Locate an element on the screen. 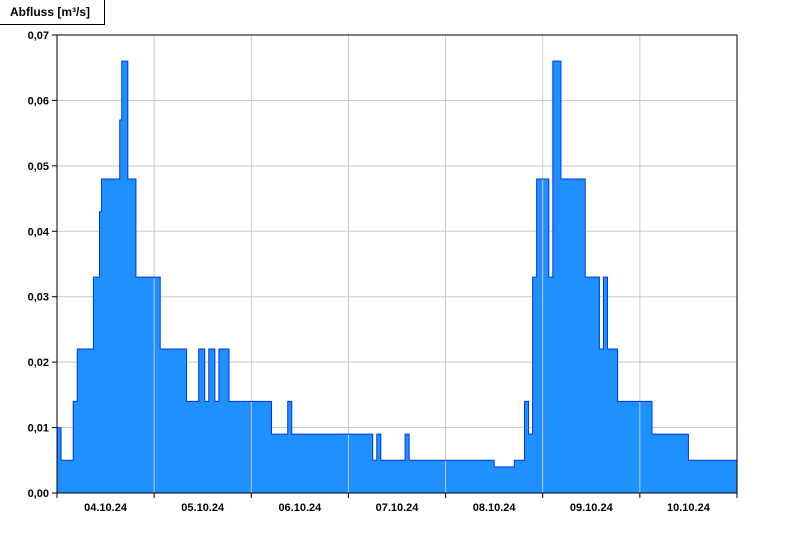 This screenshot has width=800, height=550. y-axis-label: 0,07 is located at coordinates (38, 36).